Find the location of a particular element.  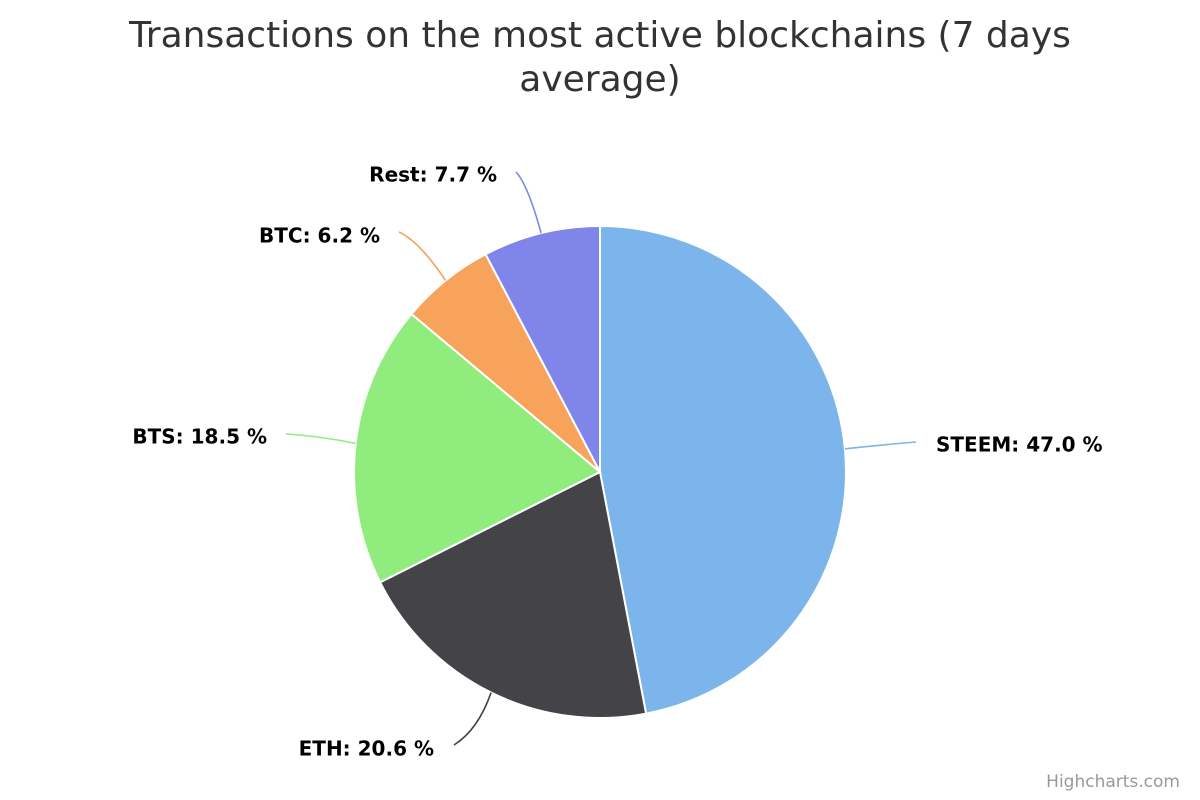

pie-slice-bts is located at coordinates (477, 448).